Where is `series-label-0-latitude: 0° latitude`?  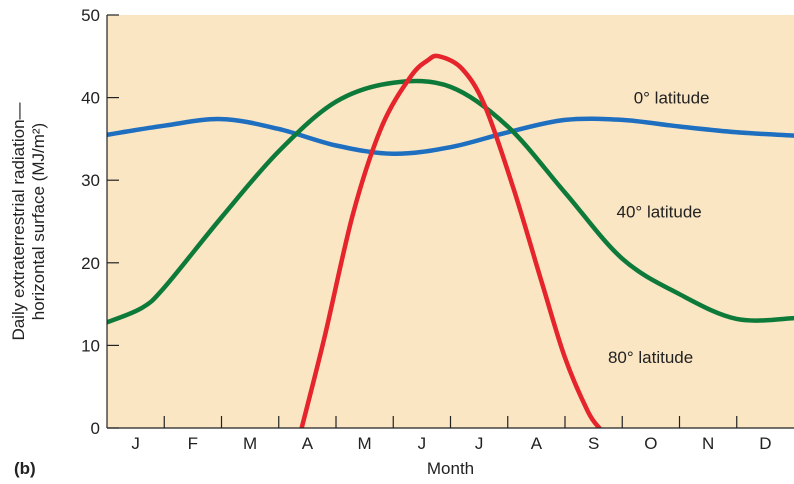 series-label-0-latitude: 0° latitude is located at coordinates (672, 98).